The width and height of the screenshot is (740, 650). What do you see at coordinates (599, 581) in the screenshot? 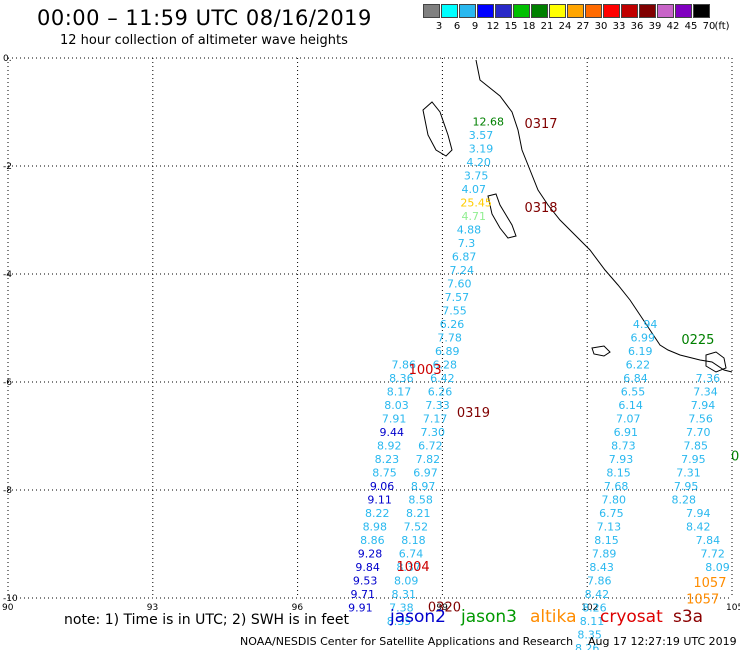
I see `wave-height-value: 7.86` at bounding box center [599, 581].